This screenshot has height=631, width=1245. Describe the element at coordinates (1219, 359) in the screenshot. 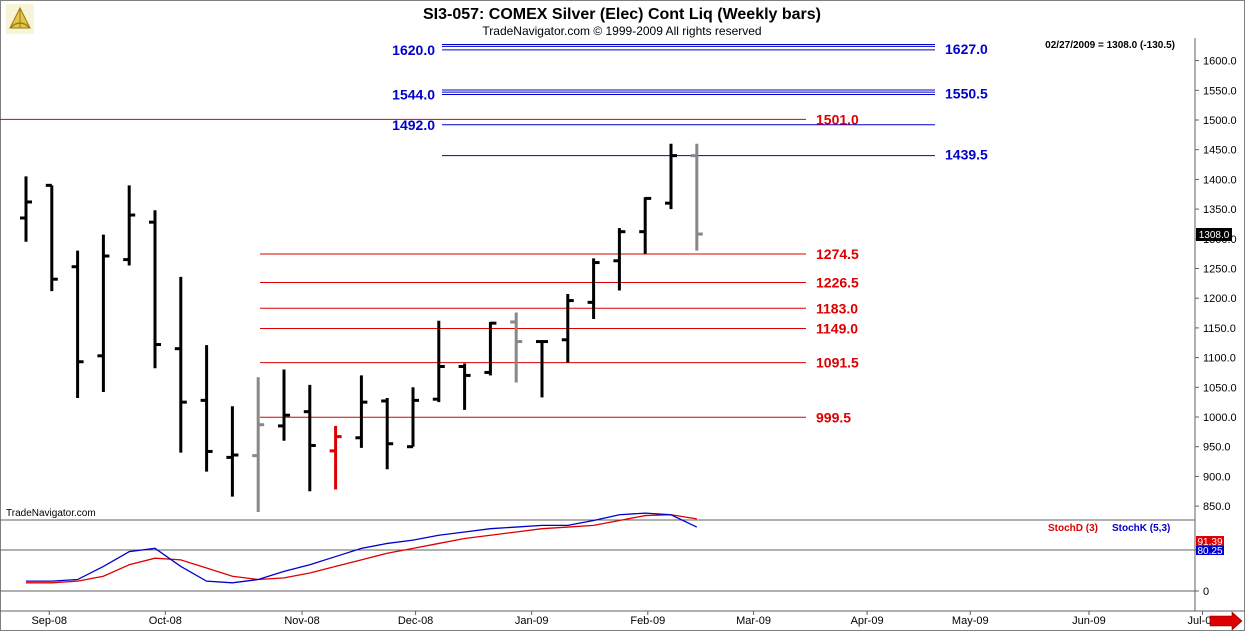

I see `price-tick-label: 1100.0` at that location.